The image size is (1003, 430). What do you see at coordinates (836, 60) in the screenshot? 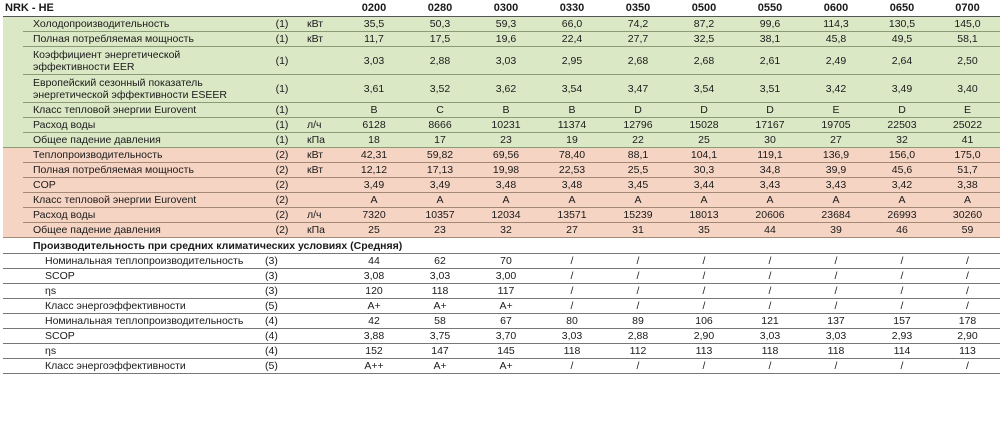
I see `cell-value: 2,49` at bounding box center [836, 60].